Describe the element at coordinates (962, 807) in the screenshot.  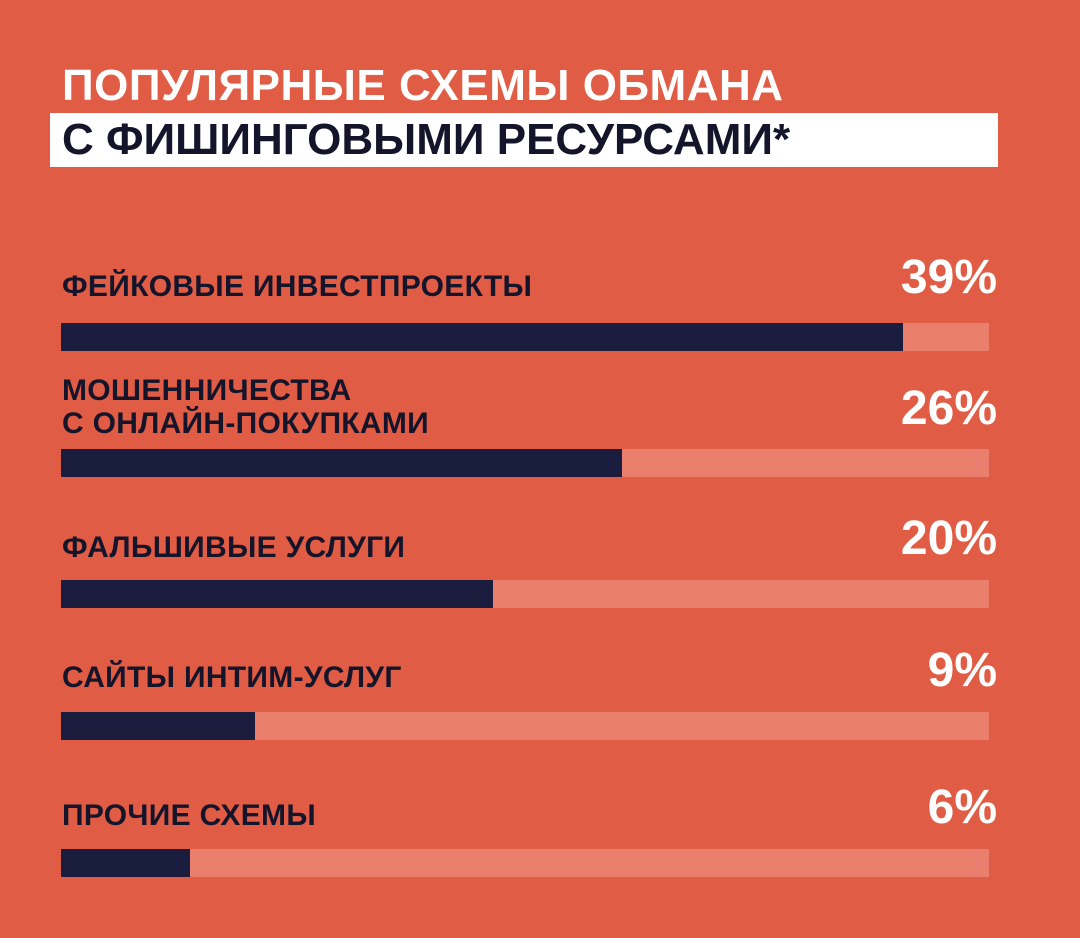
I see `bar-value-label: 6%` at that location.